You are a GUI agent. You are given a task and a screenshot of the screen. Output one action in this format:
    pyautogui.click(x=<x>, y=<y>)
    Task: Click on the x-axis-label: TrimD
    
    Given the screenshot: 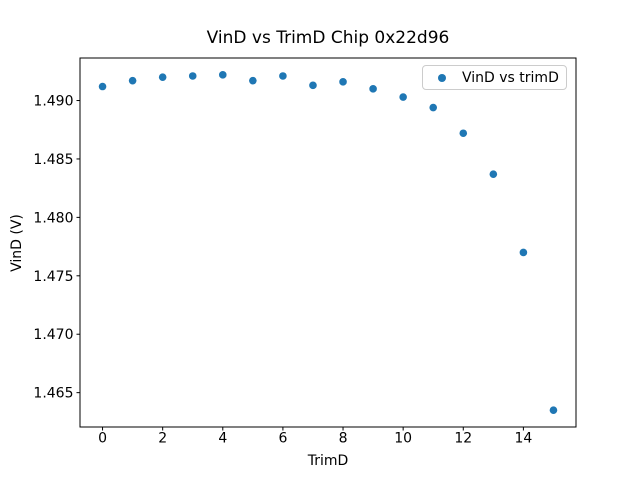 What is the action you would take?
    pyautogui.click(x=328, y=461)
    